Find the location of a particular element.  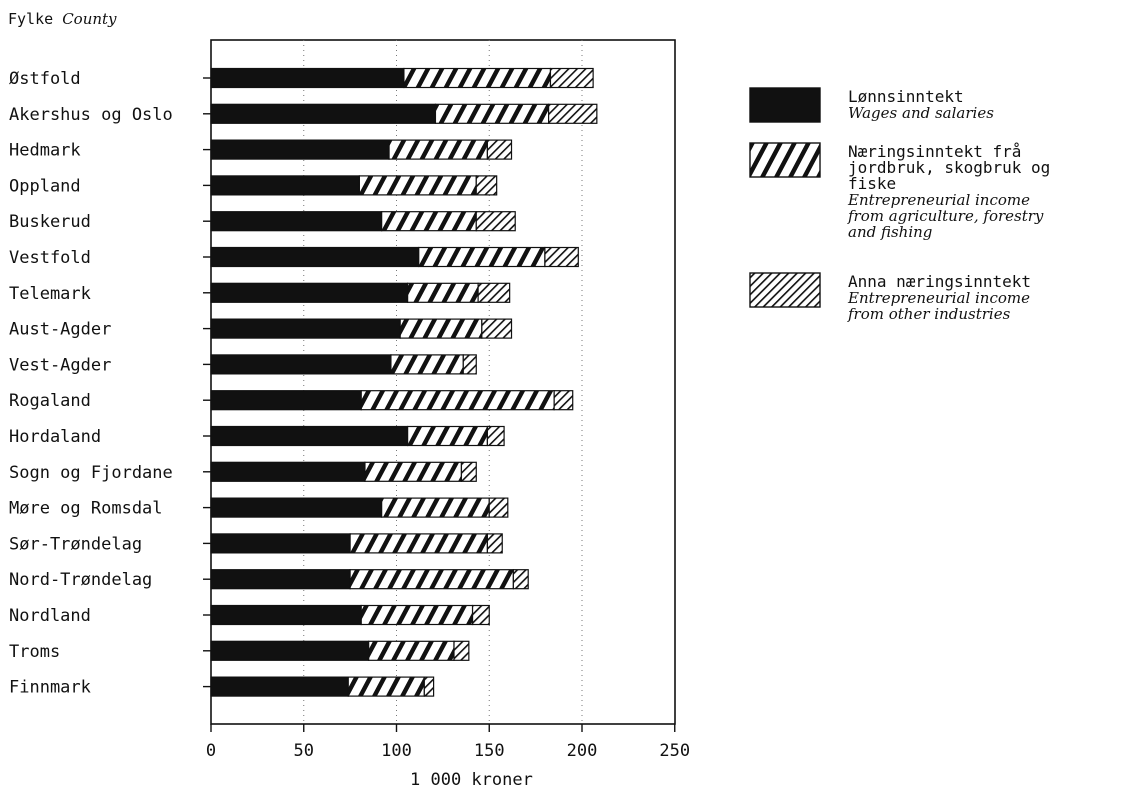

bar-wages-sor-trondelag is located at coordinates (280, 543).